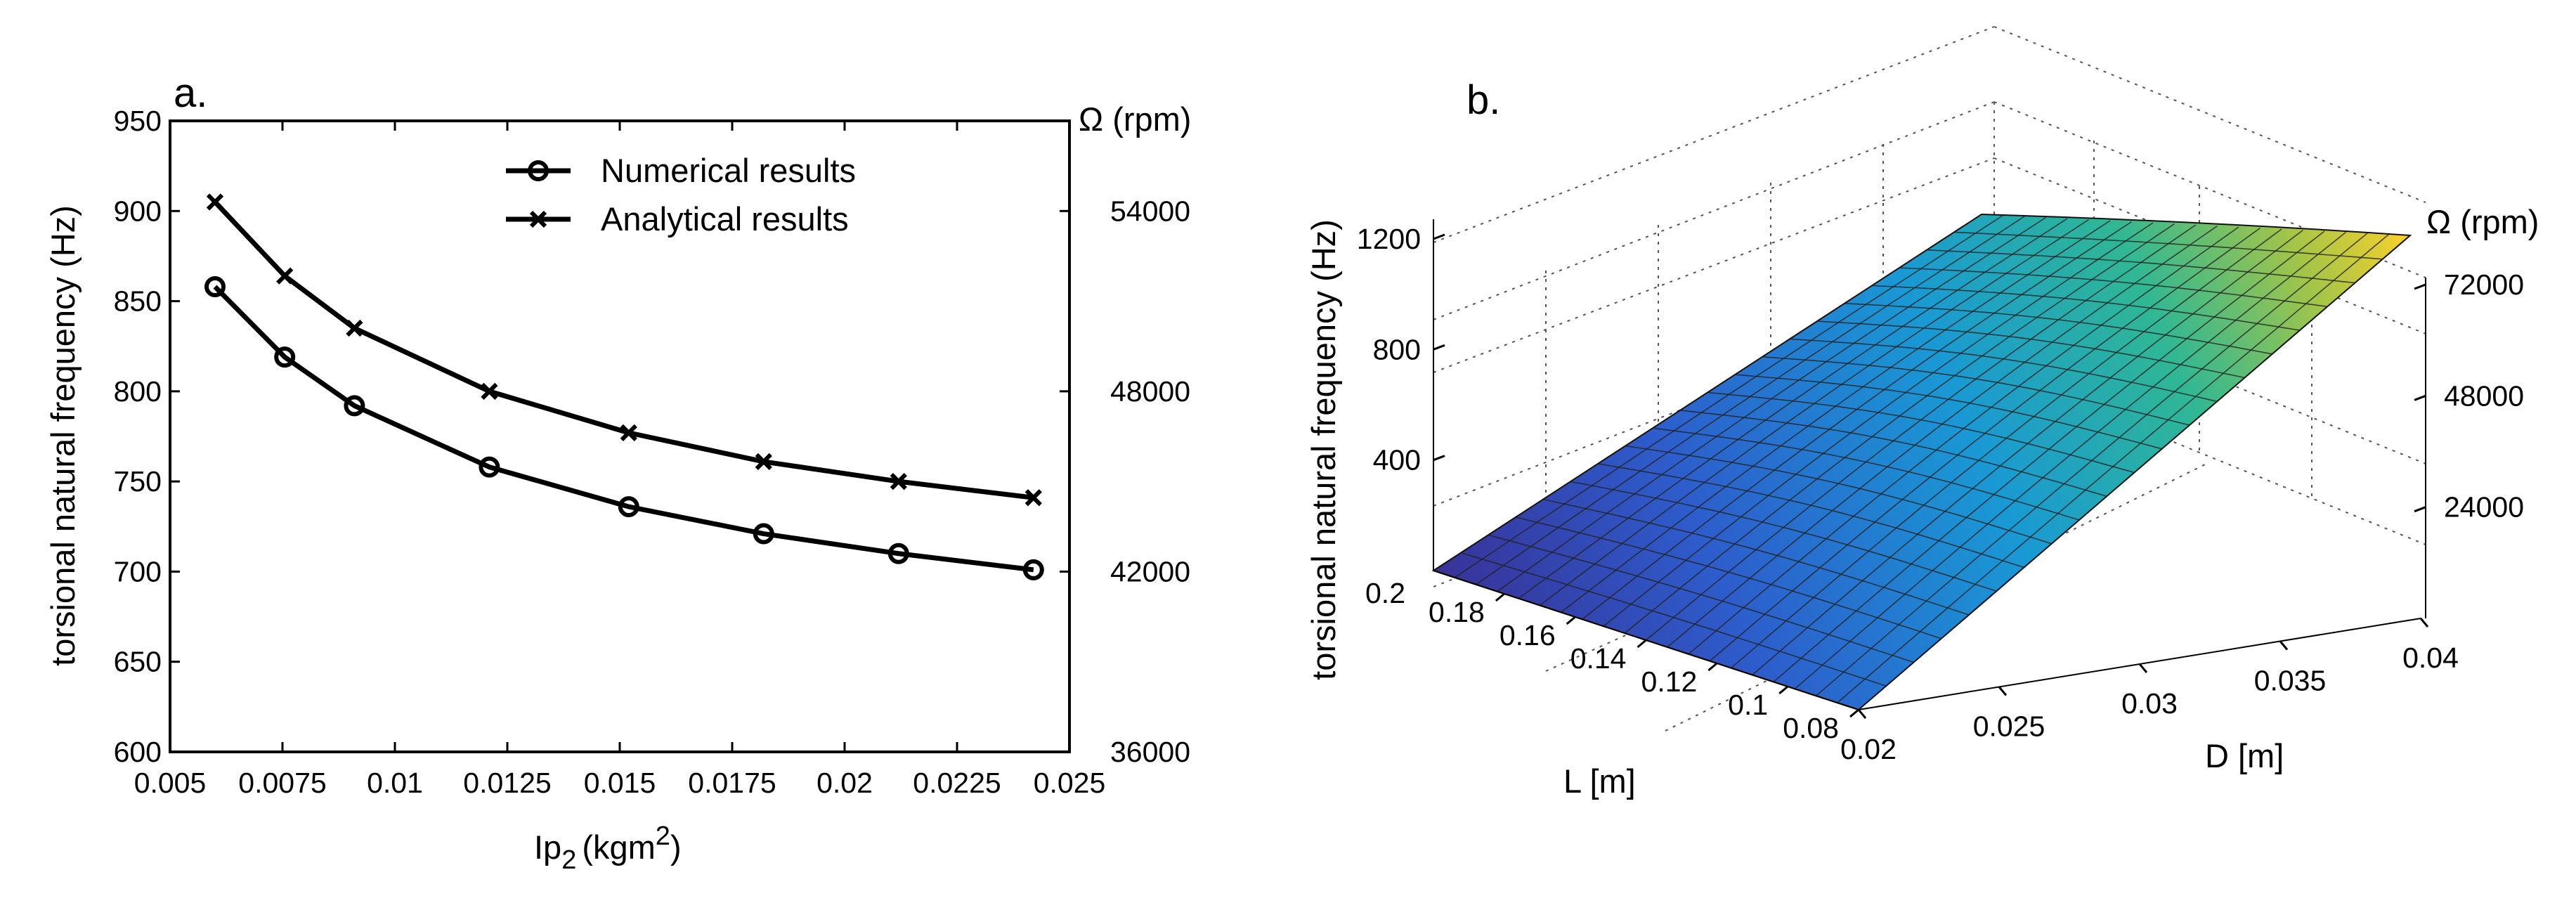 This screenshot has width=2576, height=910. What do you see at coordinates (1125, 481) in the screenshot?
I see `right-tick-group: 36000 42000 48000 54000` at bounding box center [1125, 481].